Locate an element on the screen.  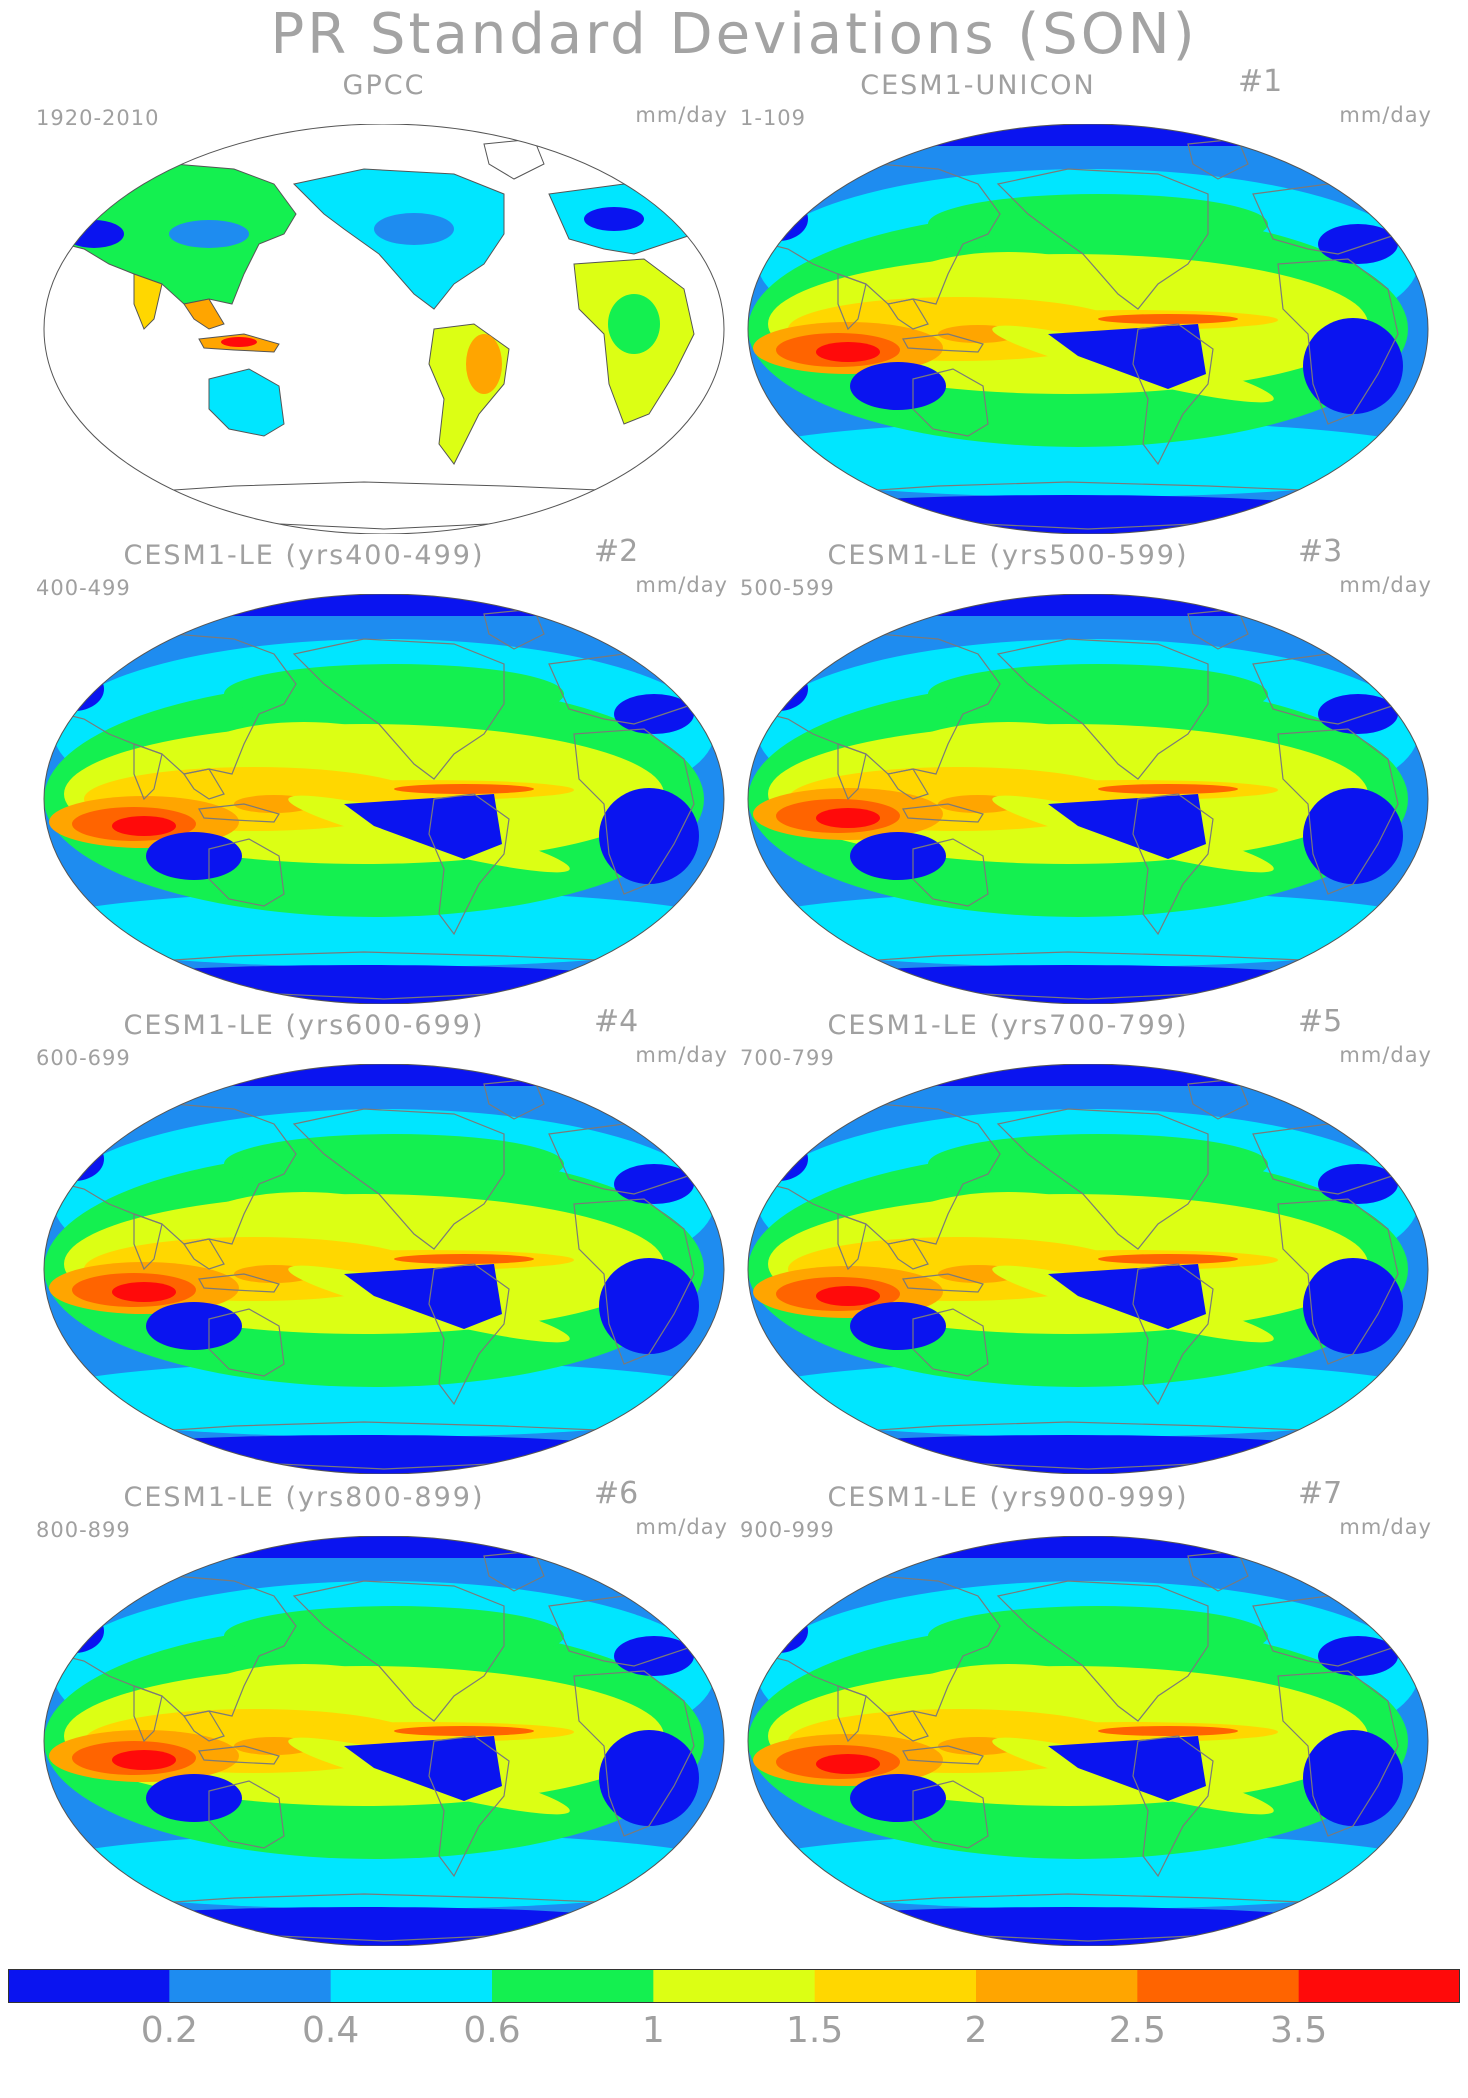
map-panel: CESM1-LE (yrs900-999) #7 900-999 mm/day is located at coordinates (1088, 1711).